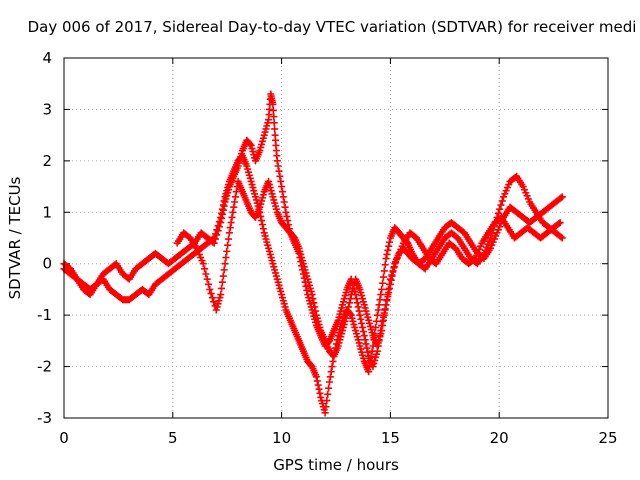 The height and width of the screenshot is (480, 640). I want to click on y-tick-label: 2, so click(47, 161).